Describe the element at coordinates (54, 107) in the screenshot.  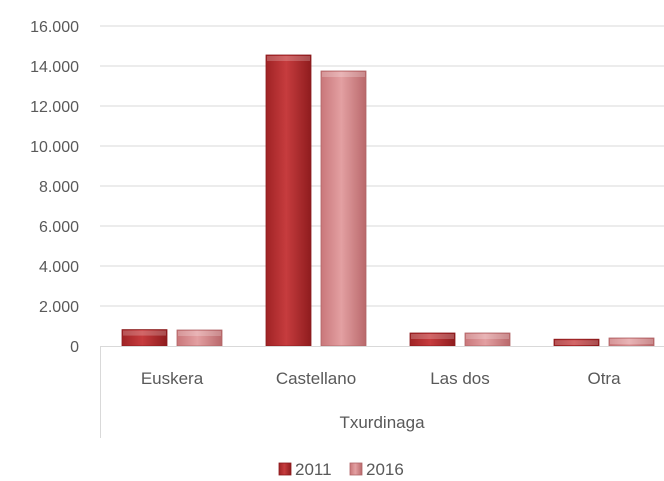
I see `y-tick-label: 12.000` at that location.